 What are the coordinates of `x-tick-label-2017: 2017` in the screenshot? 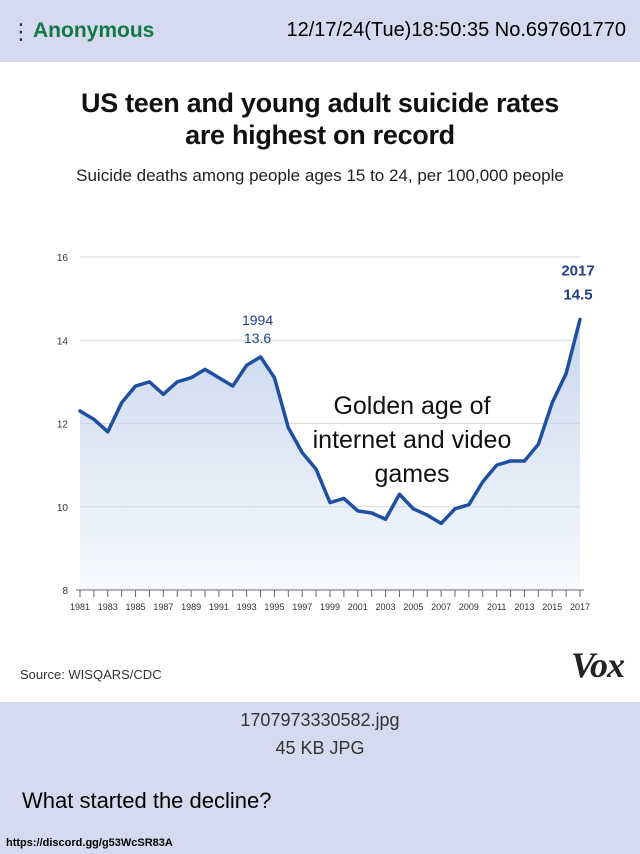 It's located at (580, 607).